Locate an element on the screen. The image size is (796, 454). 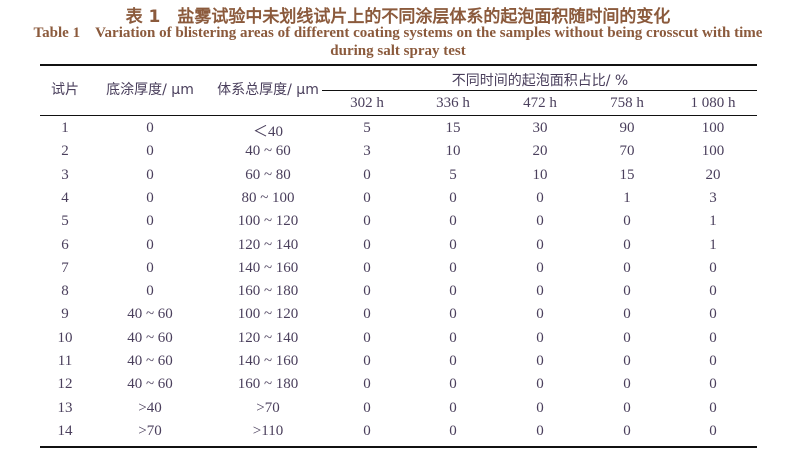
header-time: 302 h is located at coordinates (367, 103).